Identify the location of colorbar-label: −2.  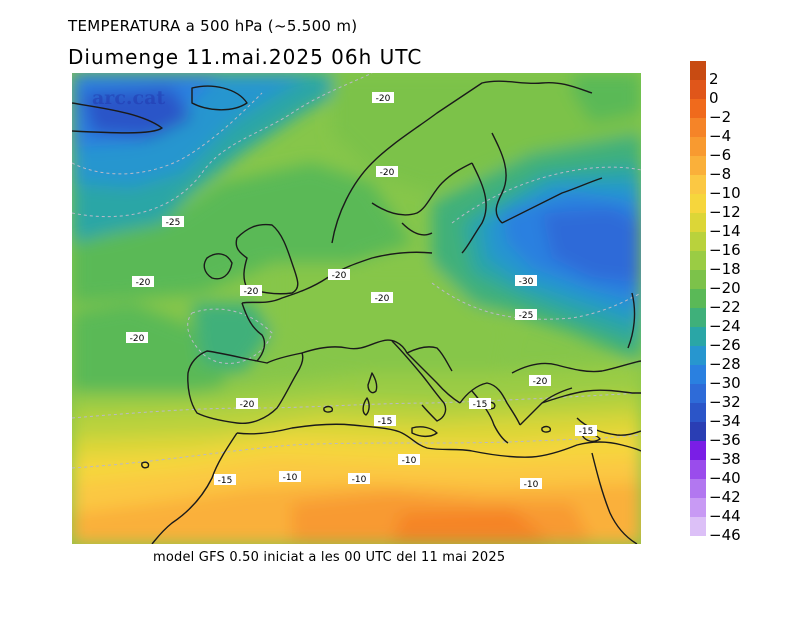
(720, 117).